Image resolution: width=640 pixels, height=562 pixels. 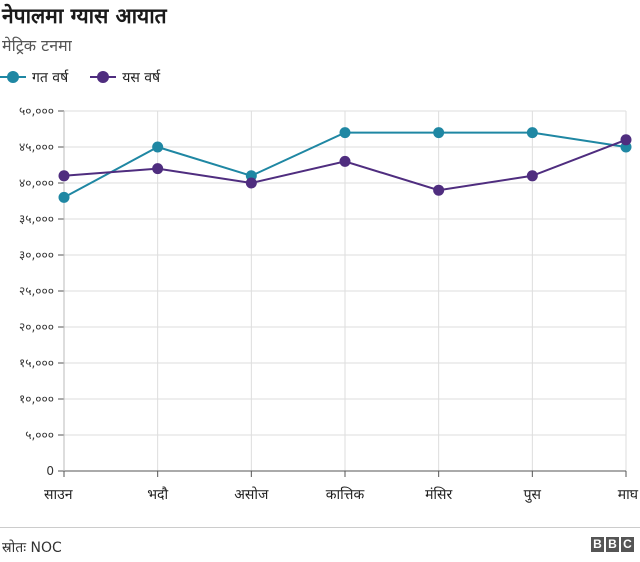 What do you see at coordinates (36, 255) in the screenshot?
I see `y-tick-label: ३०,०००` at bounding box center [36, 255].